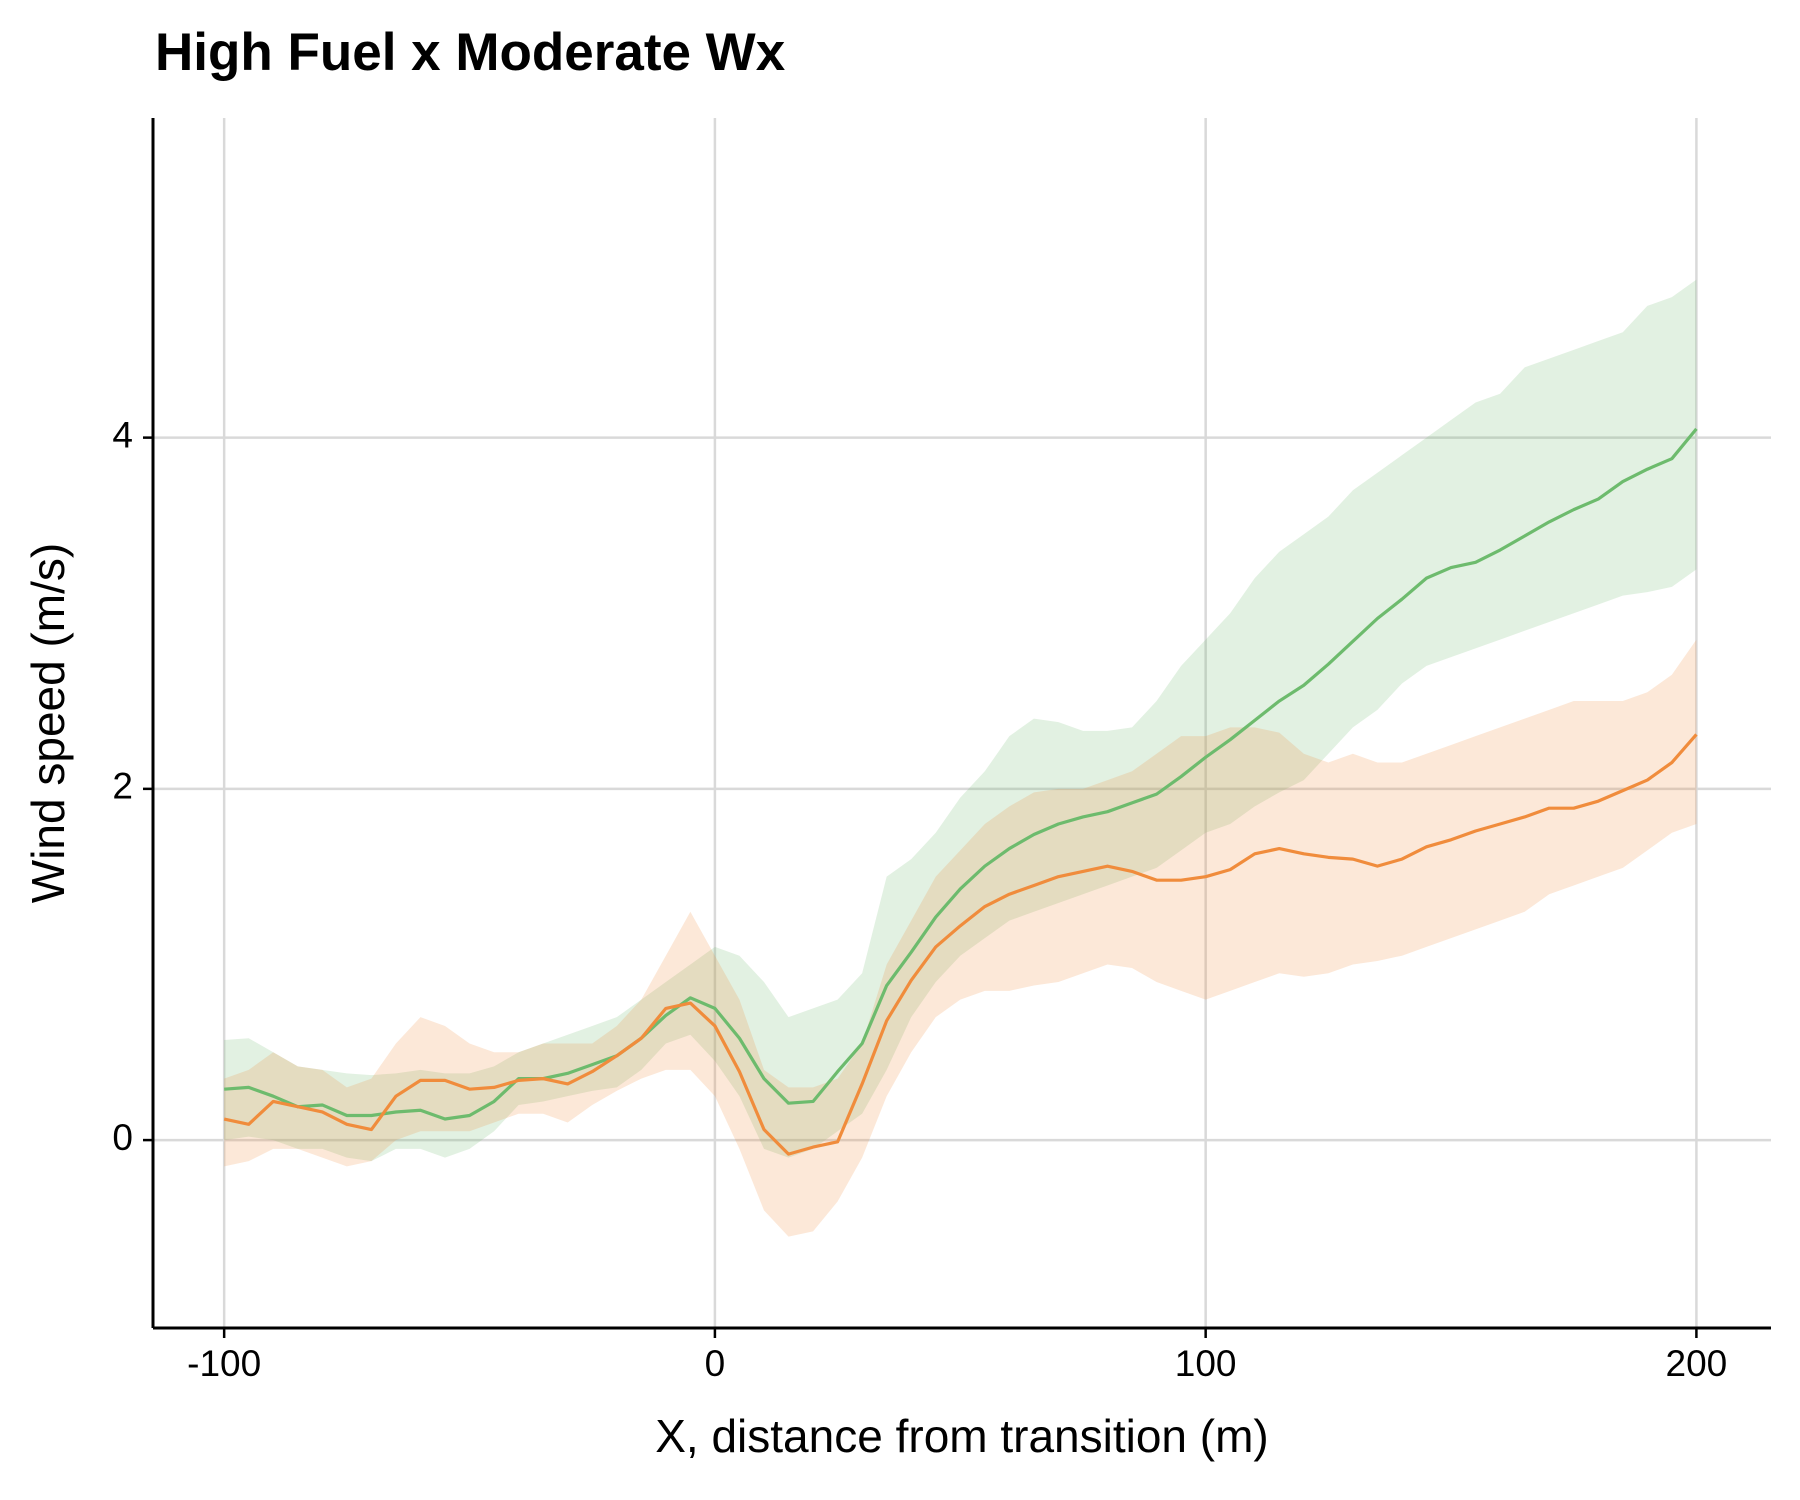 This screenshot has height=1500, width=1800. Describe the element at coordinates (122, 434) in the screenshot. I see `y-tick-label: 4` at that location.